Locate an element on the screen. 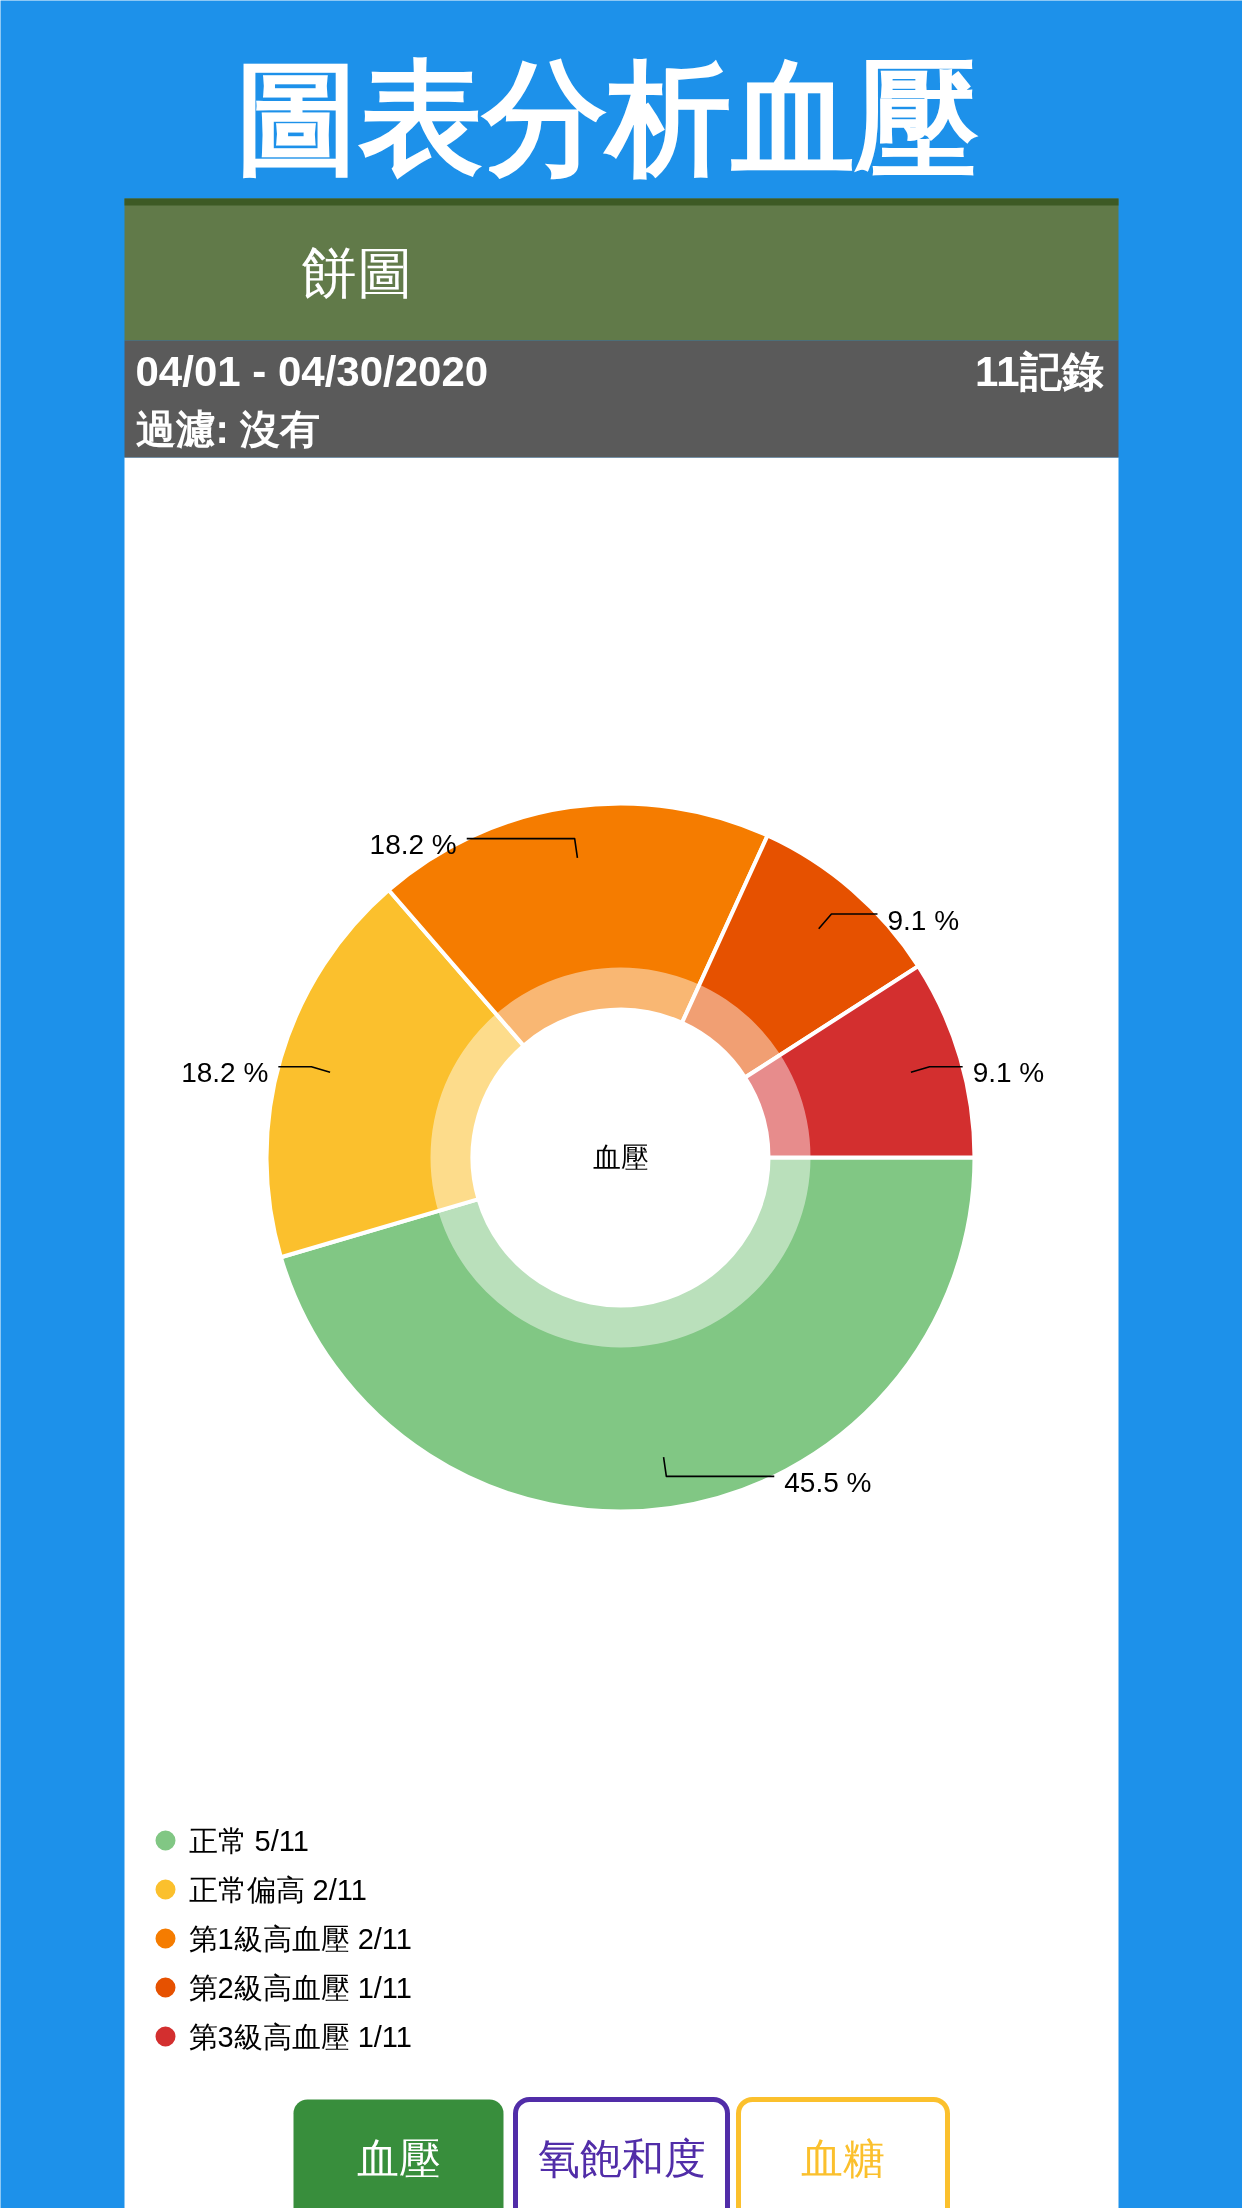 The image size is (1242, 2208). legend-label: 第1級高血壓 2/11 is located at coordinates (300, 1938).